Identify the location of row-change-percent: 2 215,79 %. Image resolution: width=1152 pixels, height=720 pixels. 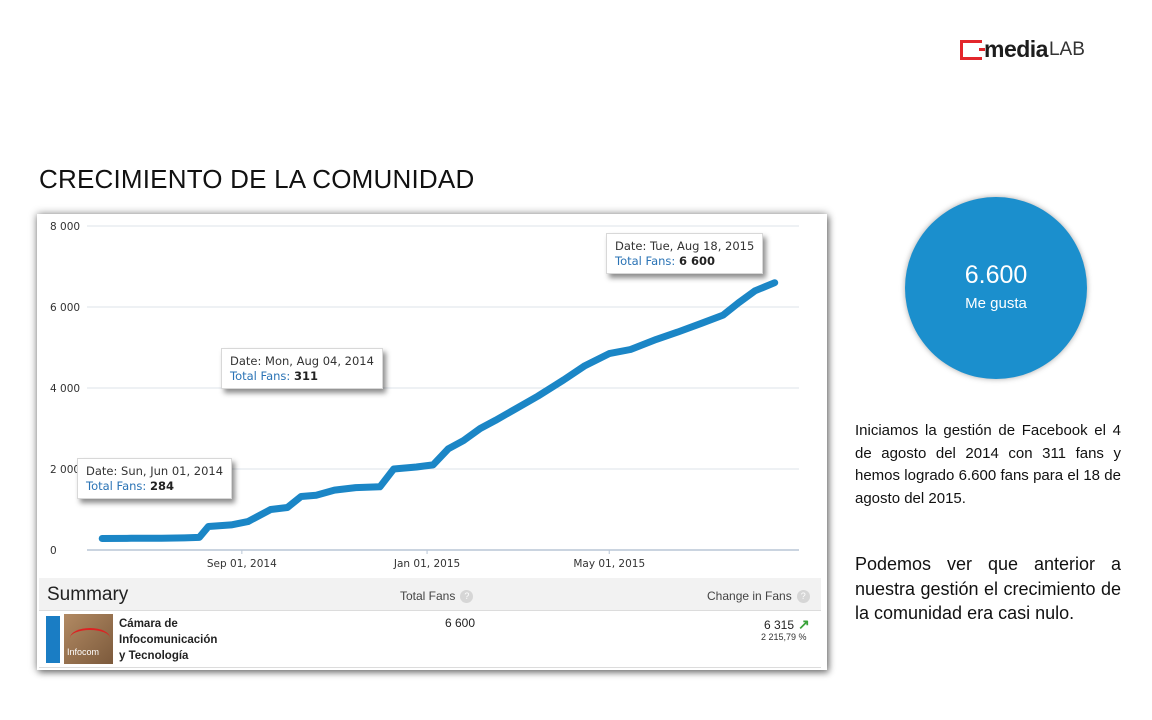
(784, 637).